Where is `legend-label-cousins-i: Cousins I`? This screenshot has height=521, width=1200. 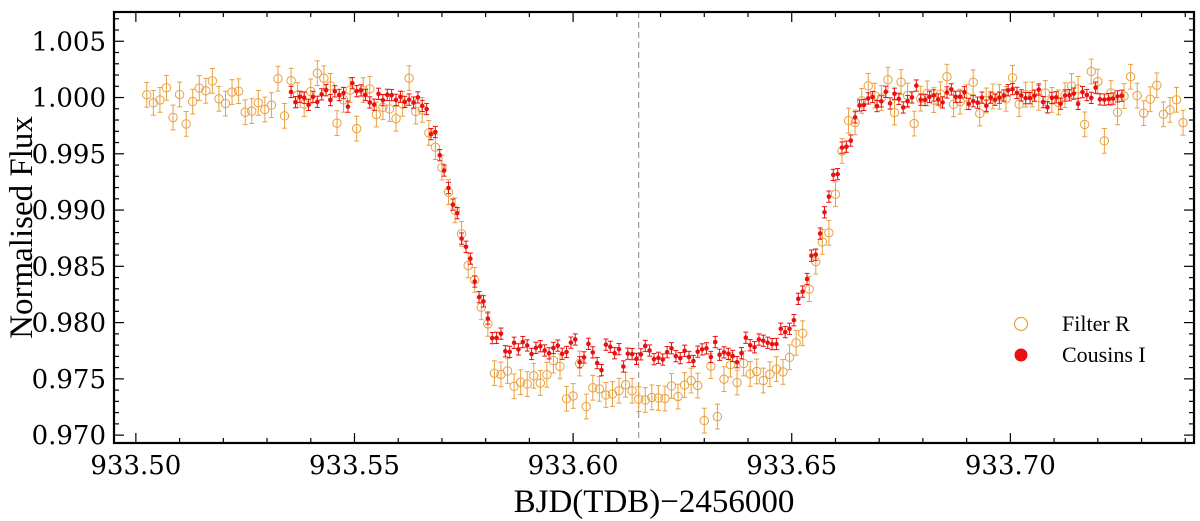
legend-label-cousins-i: Cousins I is located at coordinates (1104, 354).